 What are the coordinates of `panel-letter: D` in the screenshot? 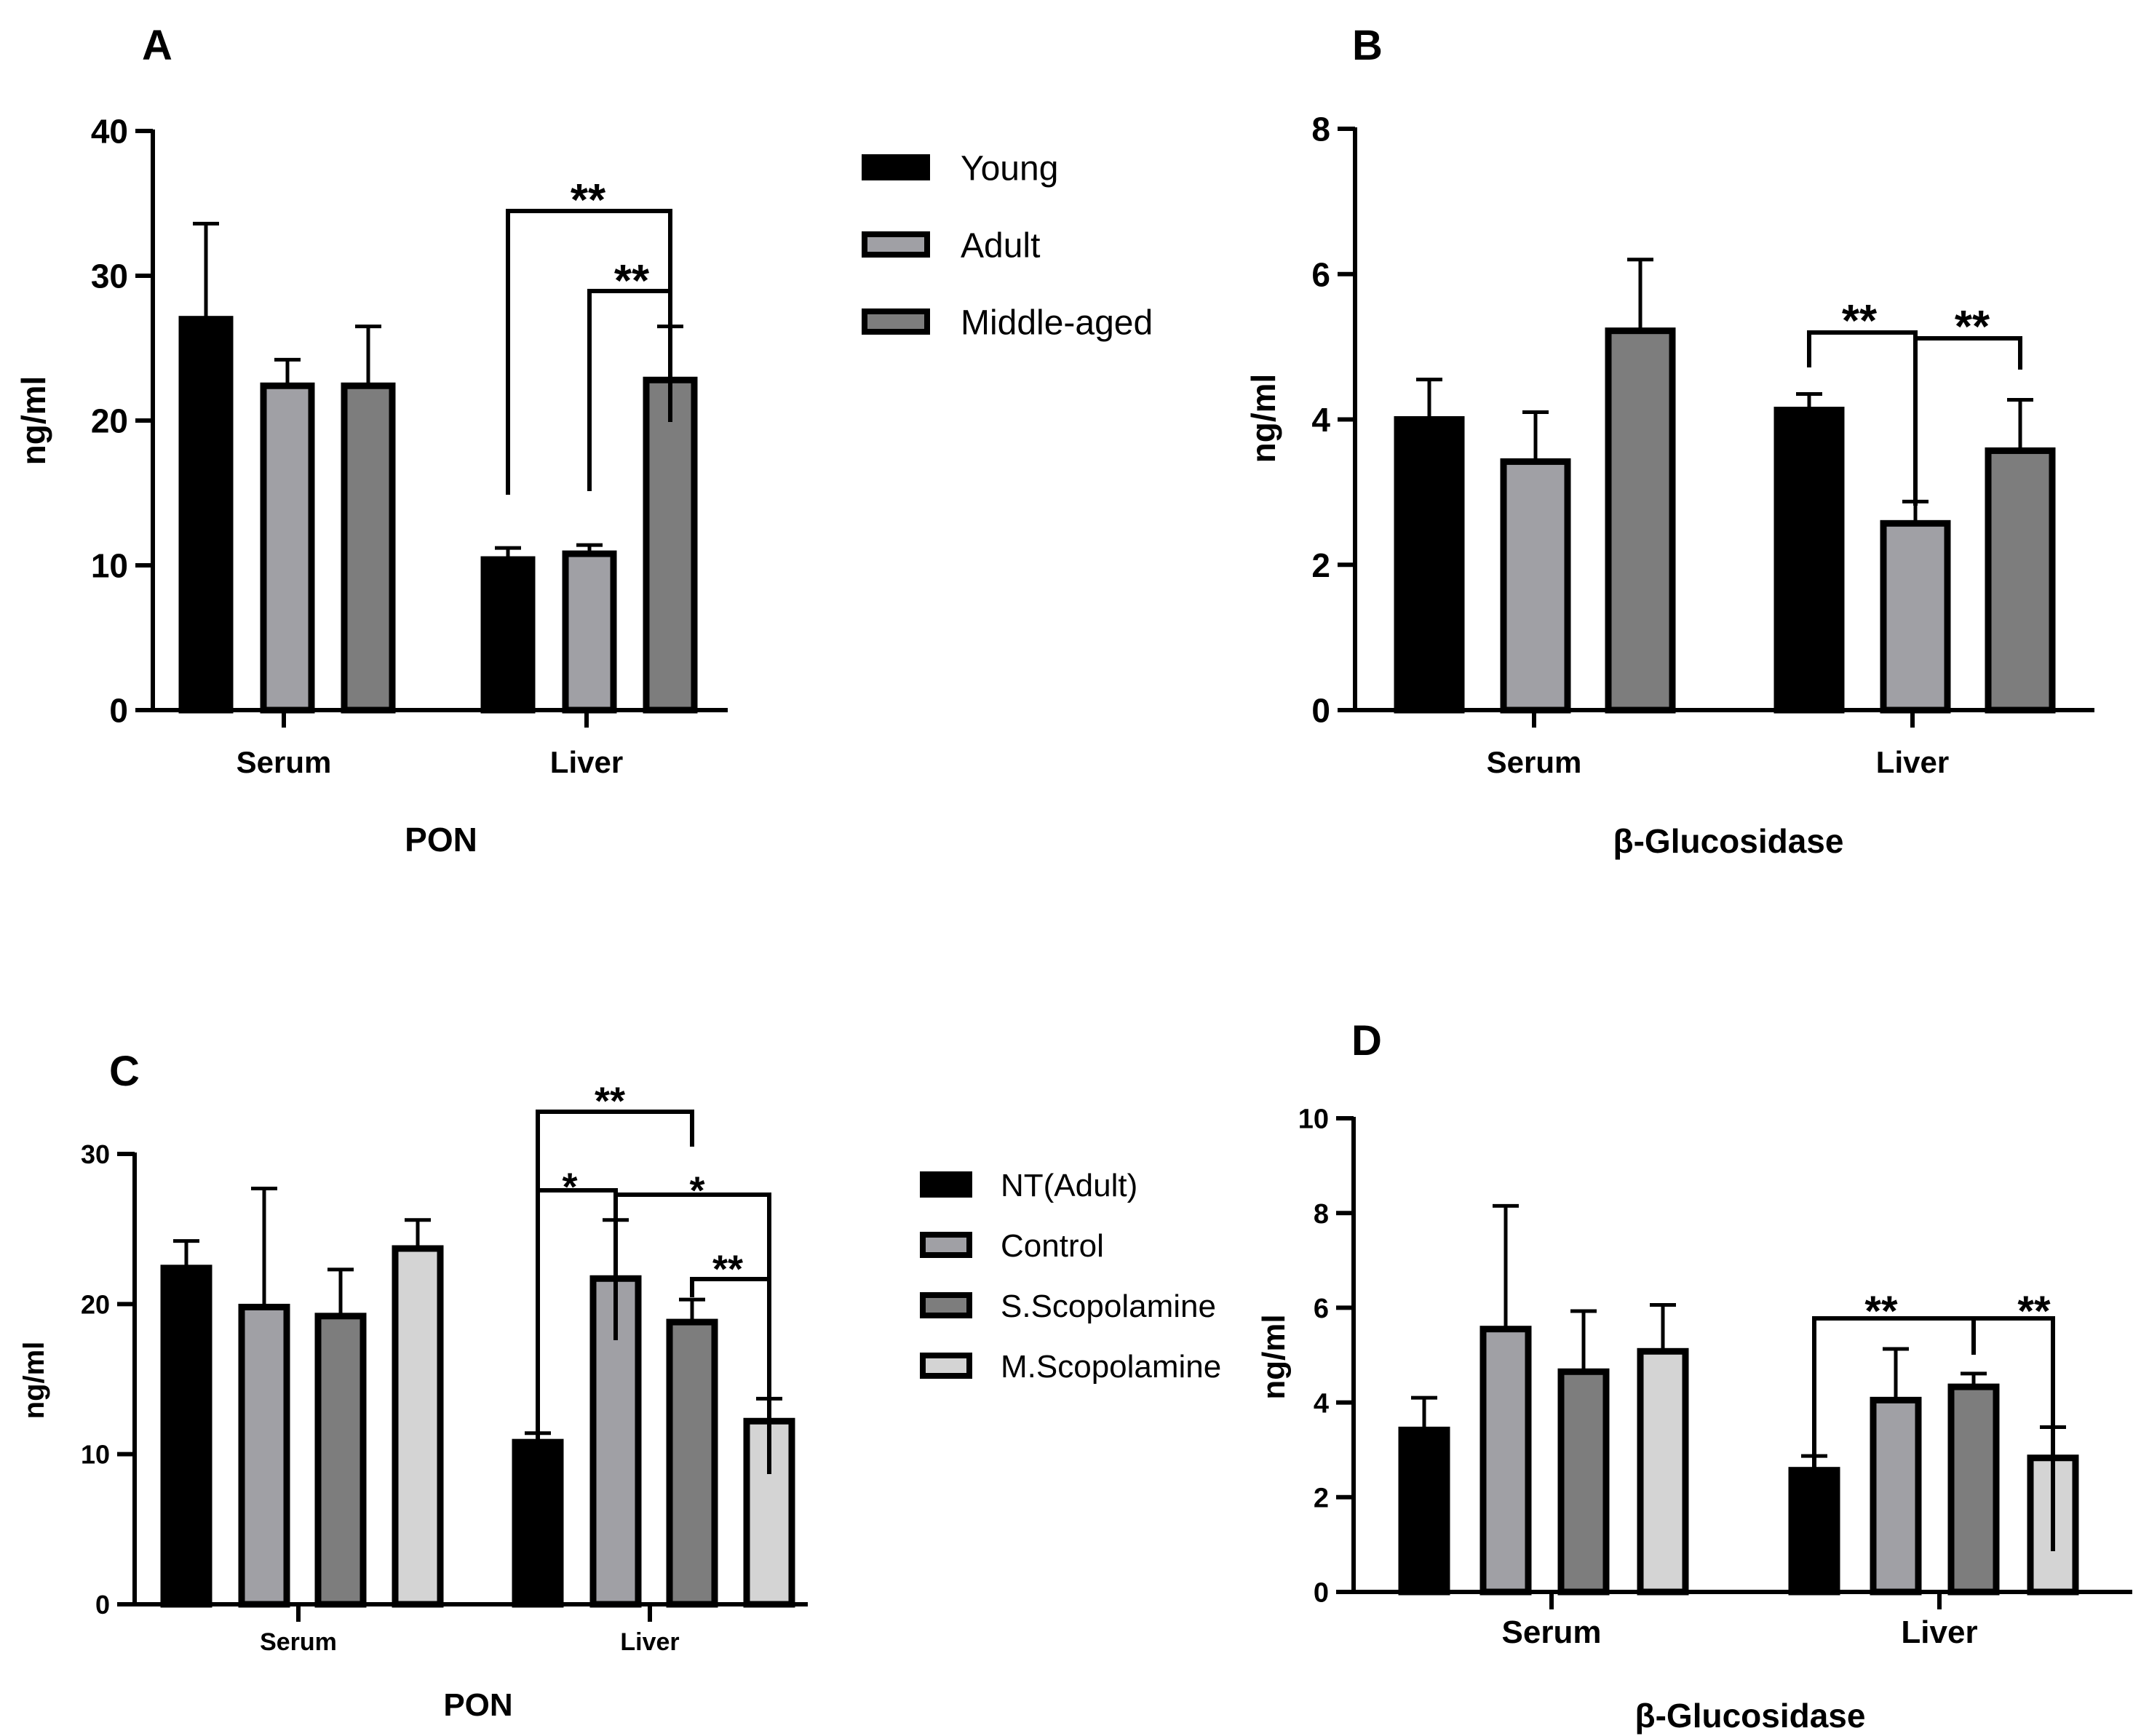 It's located at (1366, 1040).